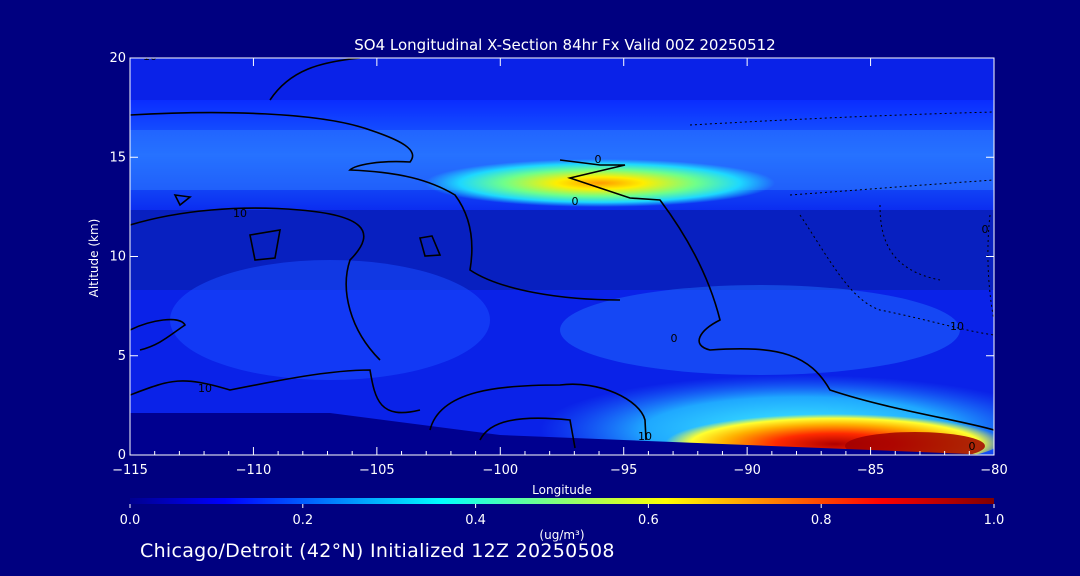  I want to click on y-tick-label: 10, so click(117, 257).